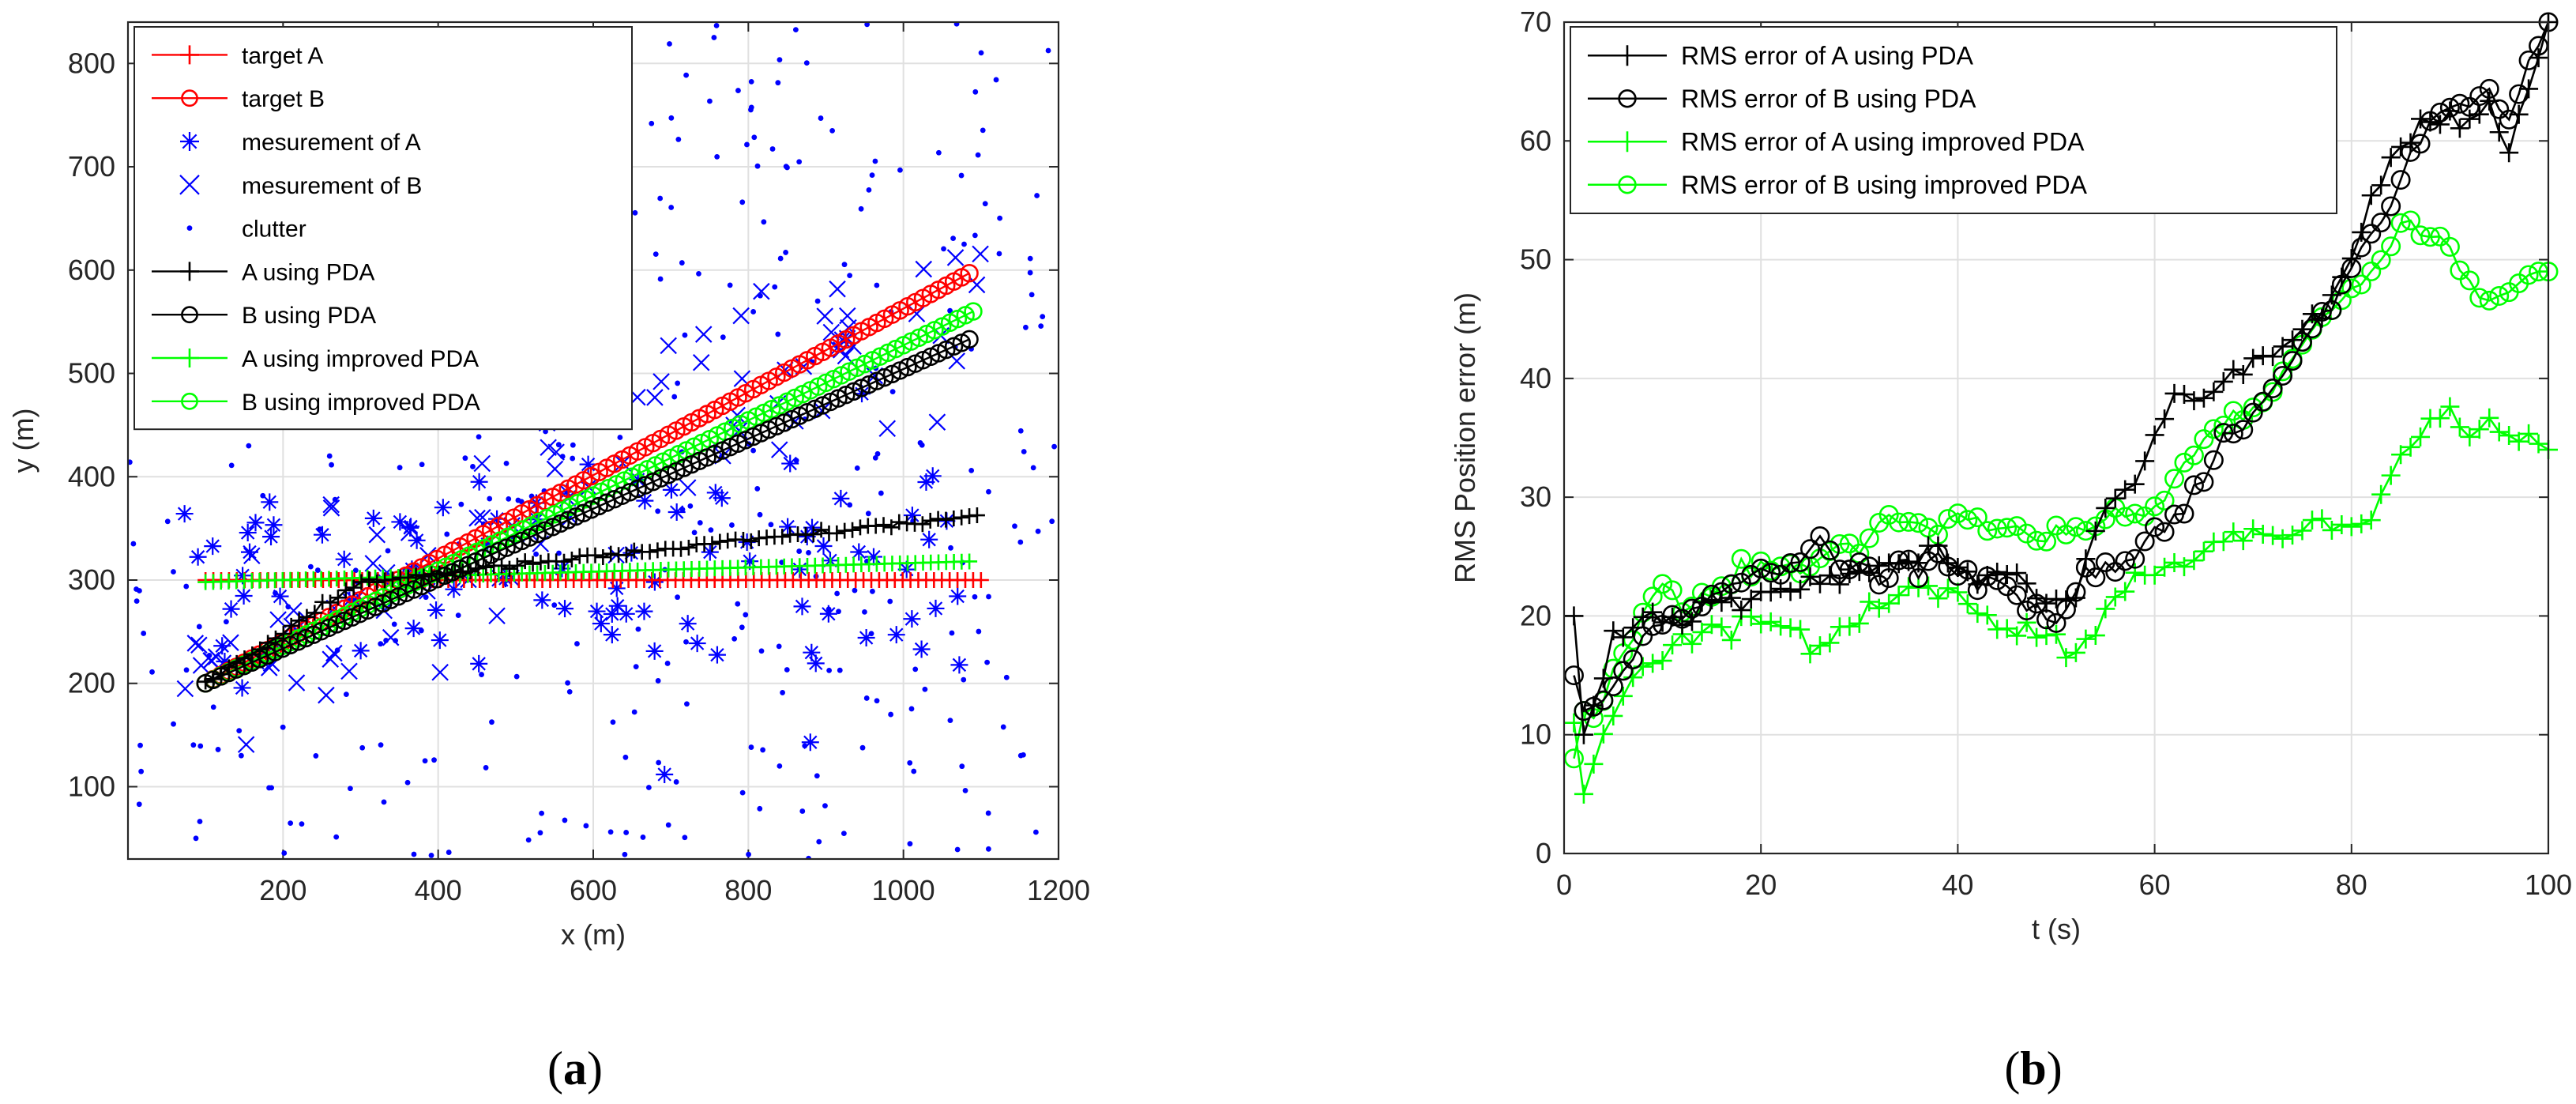 The image size is (2576, 1104). What do you see at coordinates (593, 935) in the screenshot?
I see `x-axis-label: x (m)` at bounding box center [593, 935].